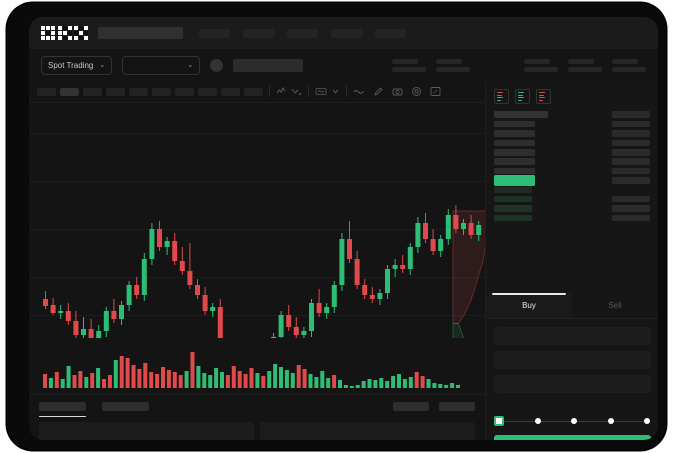 The width and height of the screenshot is (673, 453). I want to click on chevron-down-icon: ⌄, so click(102, 65).